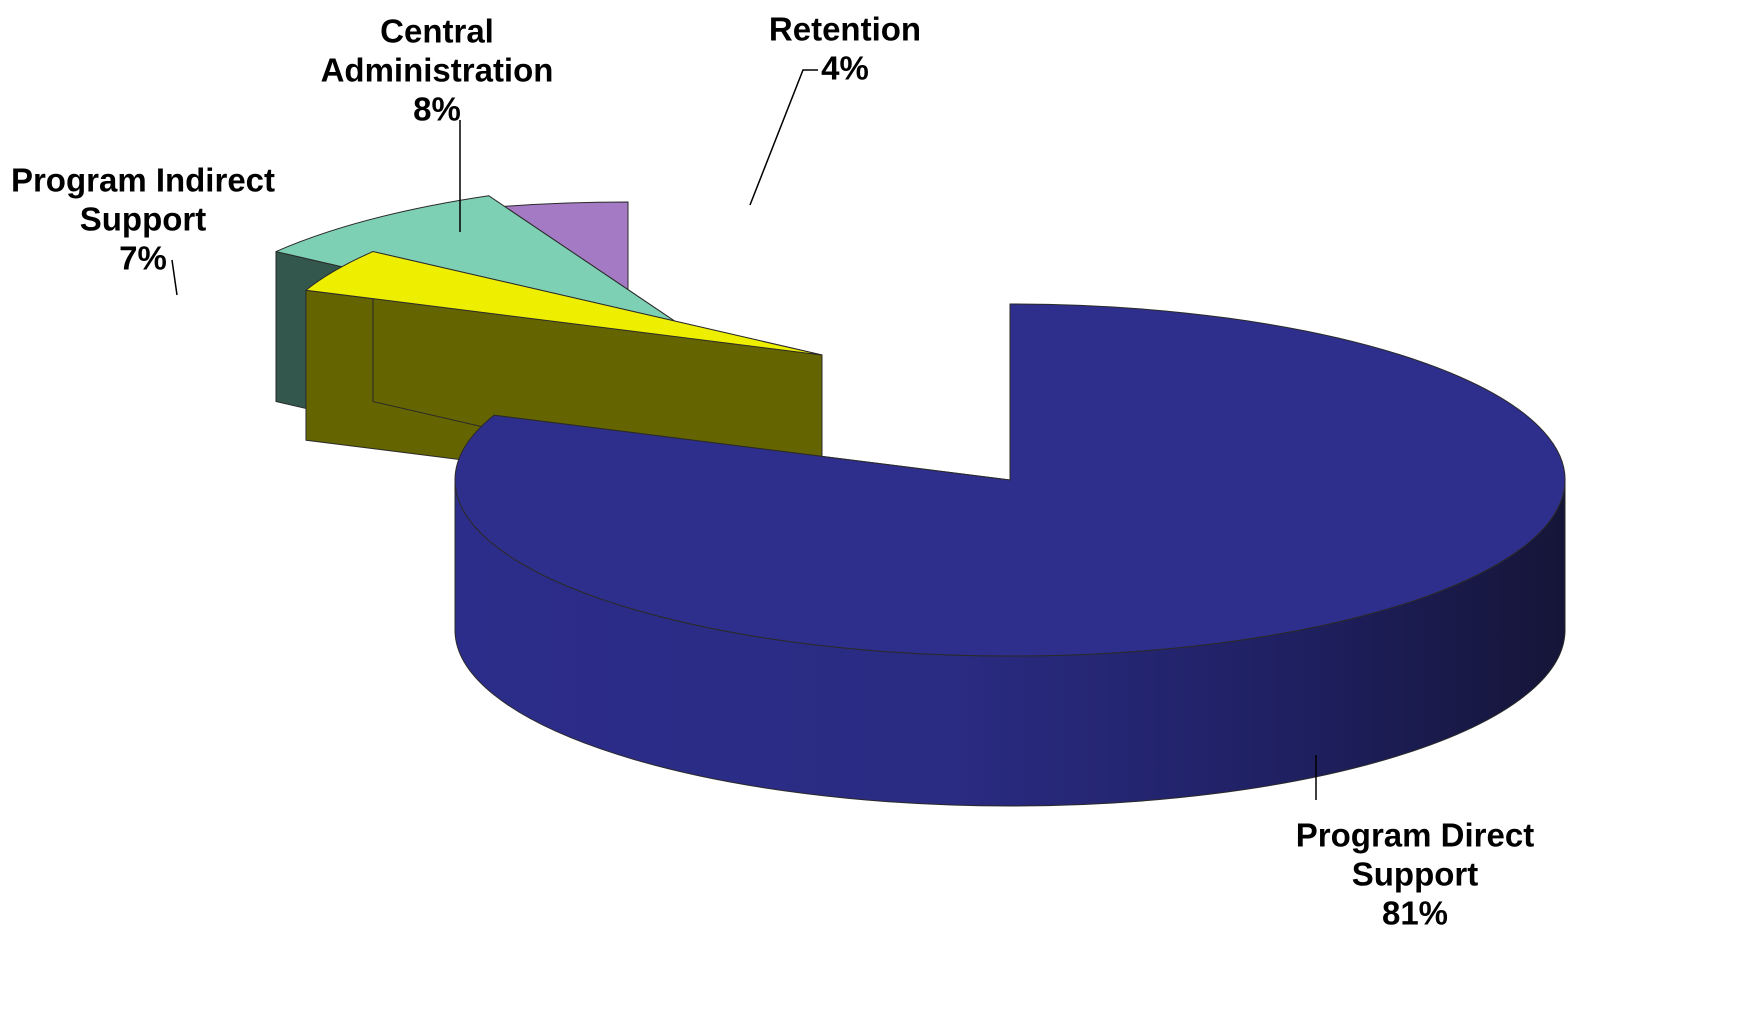 This screenshot has height=1031, width=1762. I want to click on slice-label-name-3: Support, so click(143, 219).